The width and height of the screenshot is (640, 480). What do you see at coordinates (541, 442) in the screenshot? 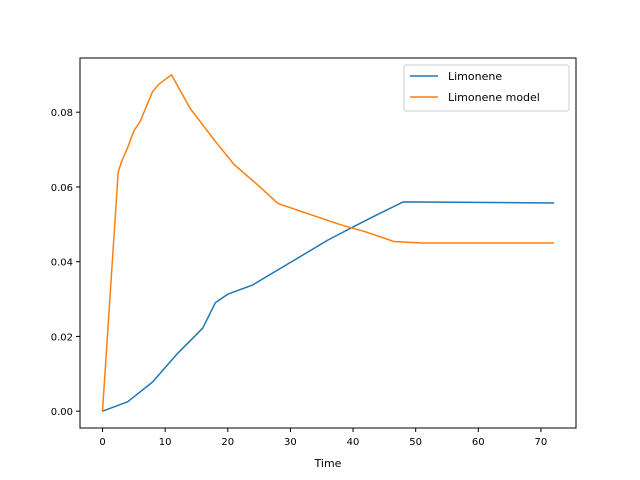
I see `x-tick-label: 70` at bounding box center [541, 442].